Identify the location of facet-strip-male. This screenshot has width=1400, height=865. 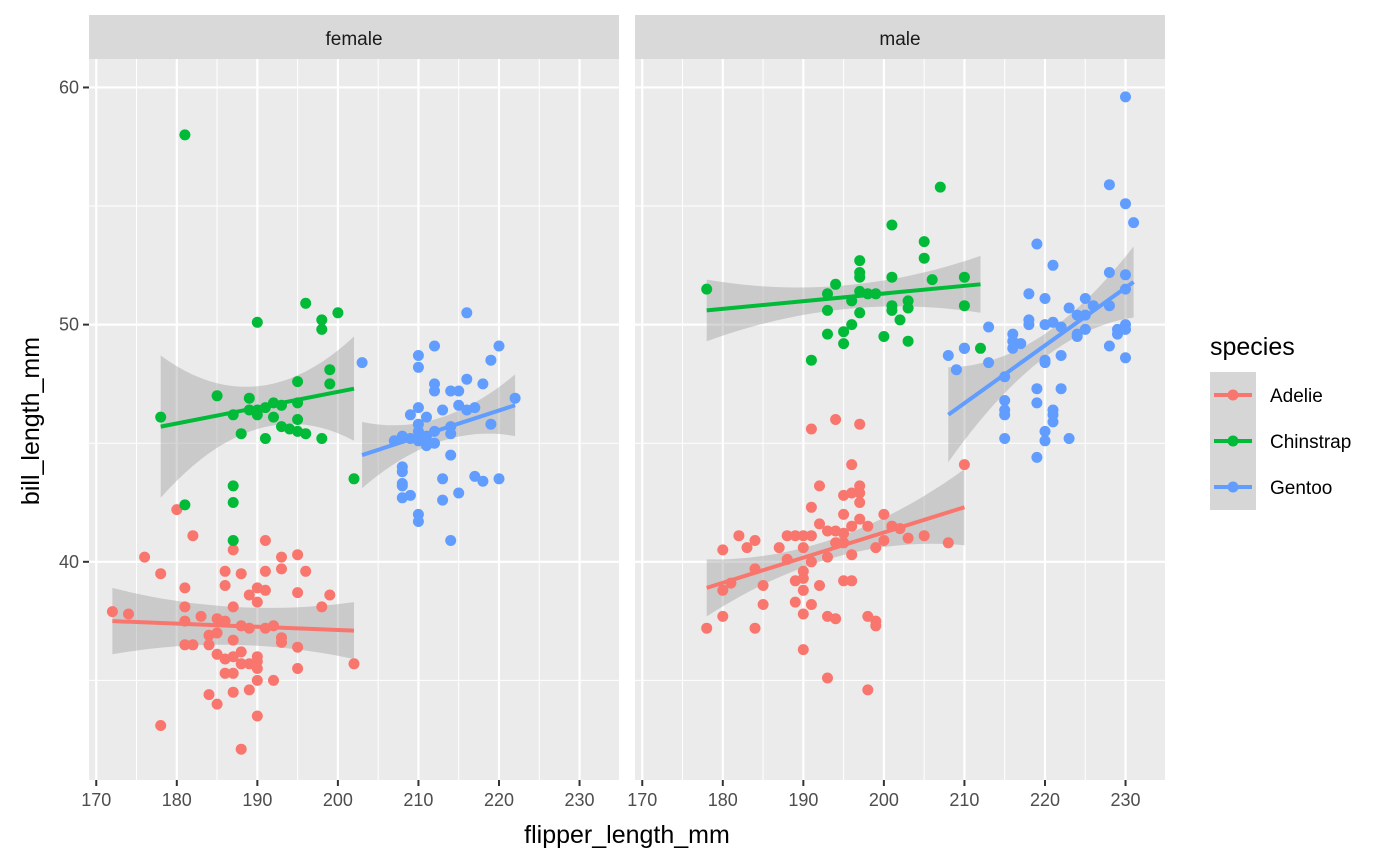
(900, 37).